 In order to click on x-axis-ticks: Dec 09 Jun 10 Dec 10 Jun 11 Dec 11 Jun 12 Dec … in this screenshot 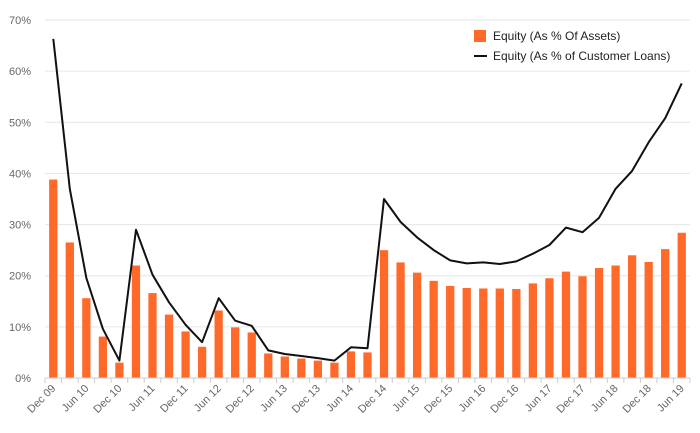, I will do `click(356, 399)`.